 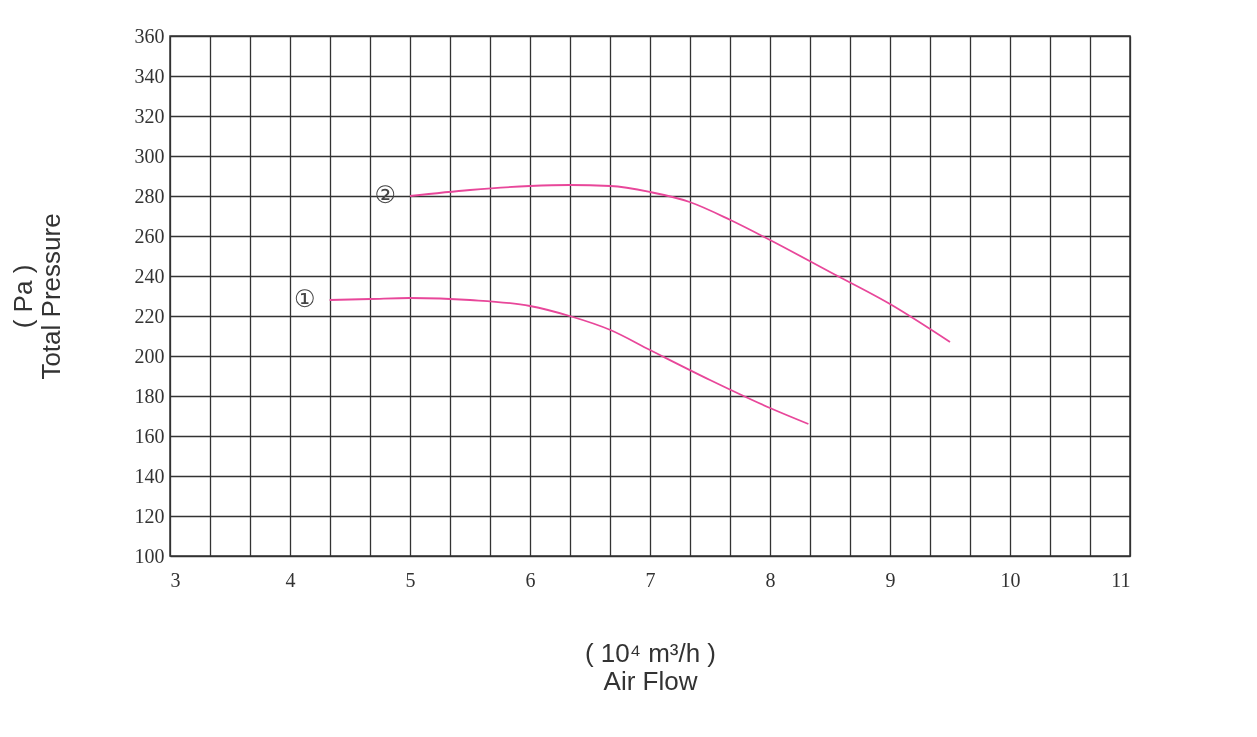 What do you see at coordinates (305, 299) in the screenshot?
I see `series-label: ①` at bounding box center [305, 299].